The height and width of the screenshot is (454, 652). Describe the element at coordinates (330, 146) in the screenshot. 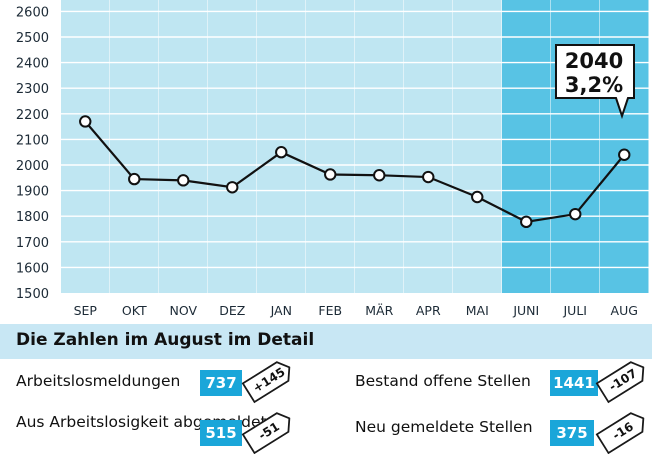

I see `column-feb` at that location.